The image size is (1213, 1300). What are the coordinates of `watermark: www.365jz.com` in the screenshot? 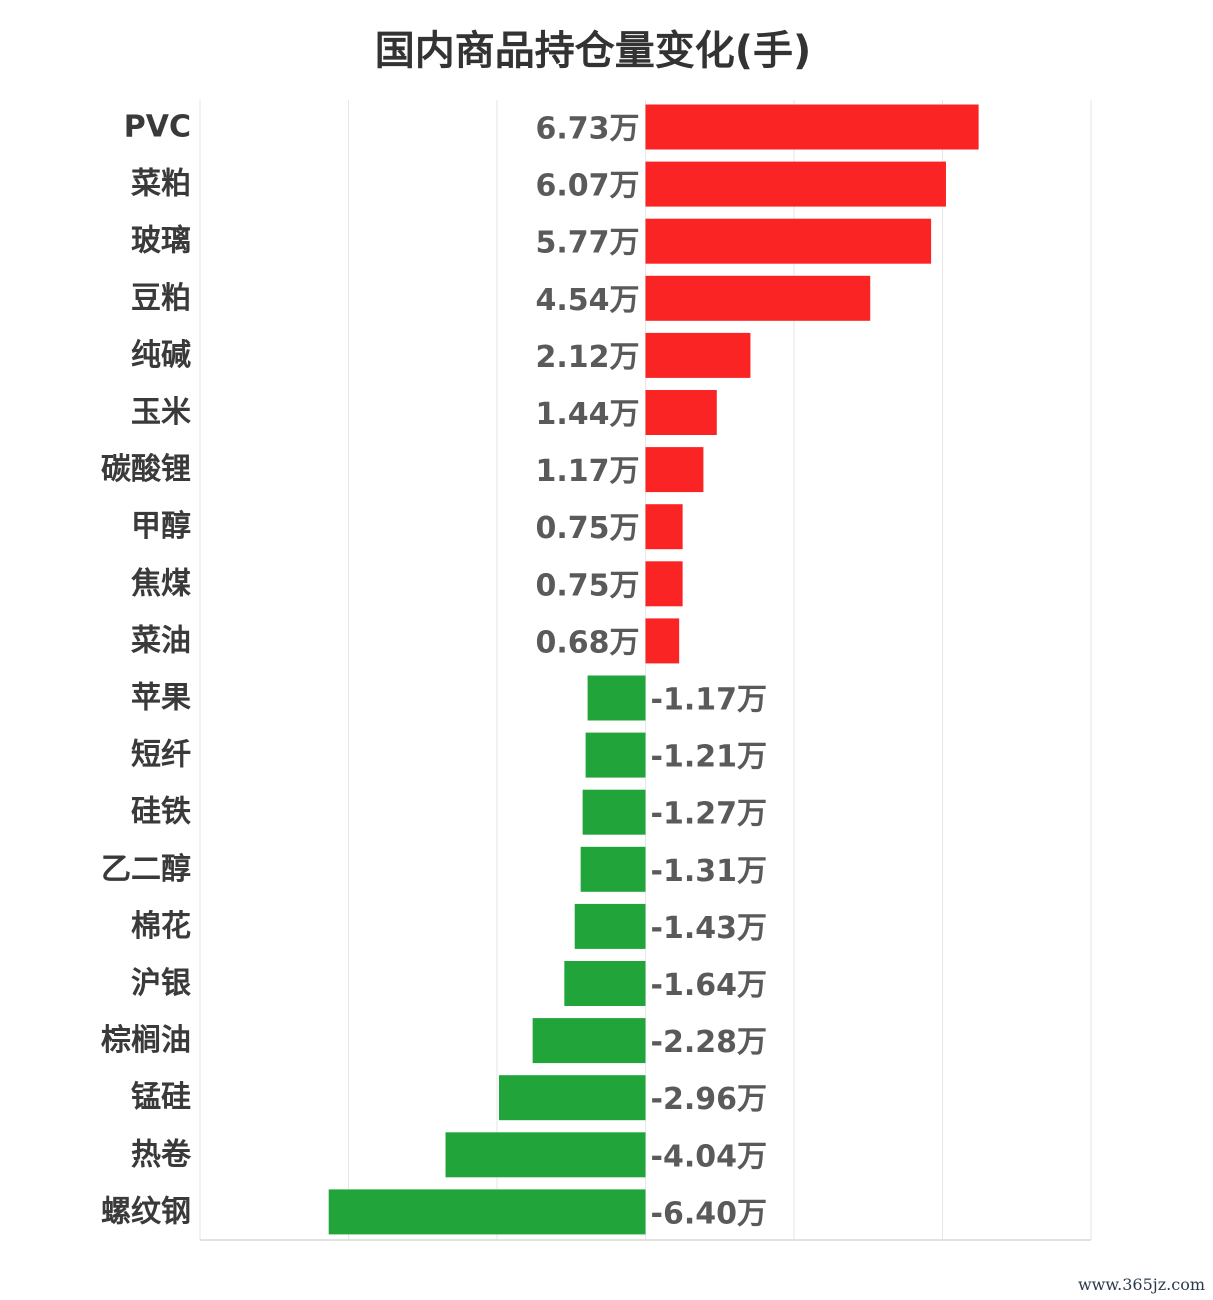 It's located at (1141, 1284).